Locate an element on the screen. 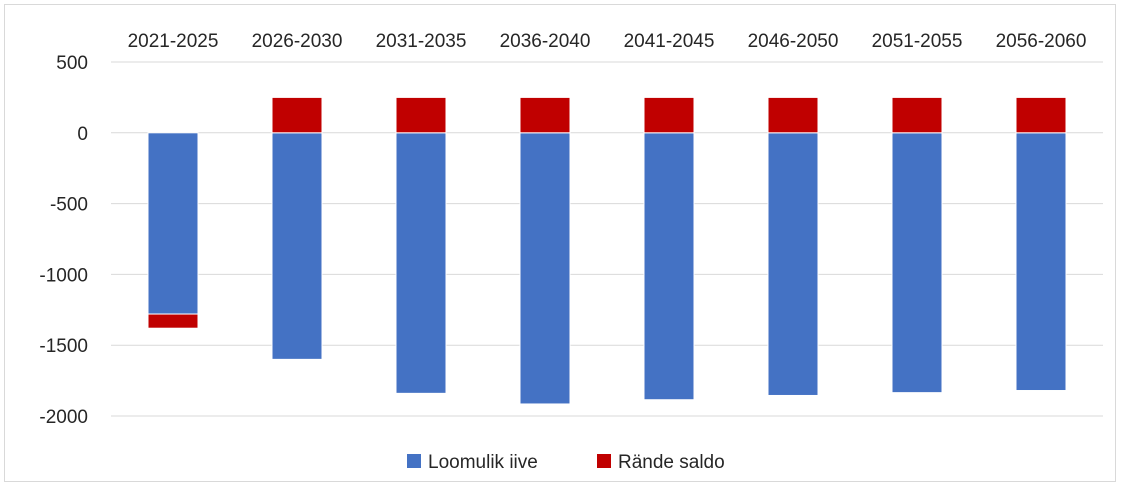  y-tick-label: -1500 is located at coordinates (63, 346).